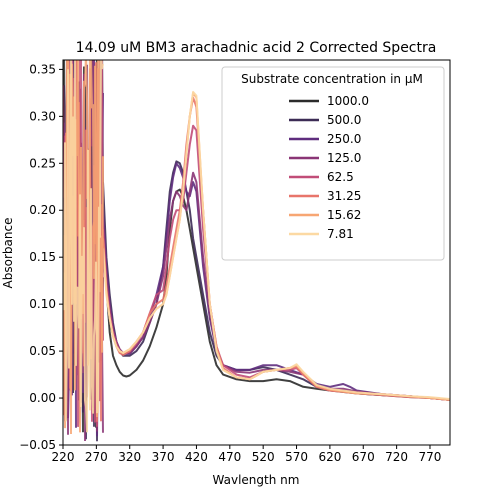 Image resolution: width=500 pixels, height=504 pixels. Describe the element at coordinates (163, 457) in the screenshot. I see `x-tick-label: 370` at that location.